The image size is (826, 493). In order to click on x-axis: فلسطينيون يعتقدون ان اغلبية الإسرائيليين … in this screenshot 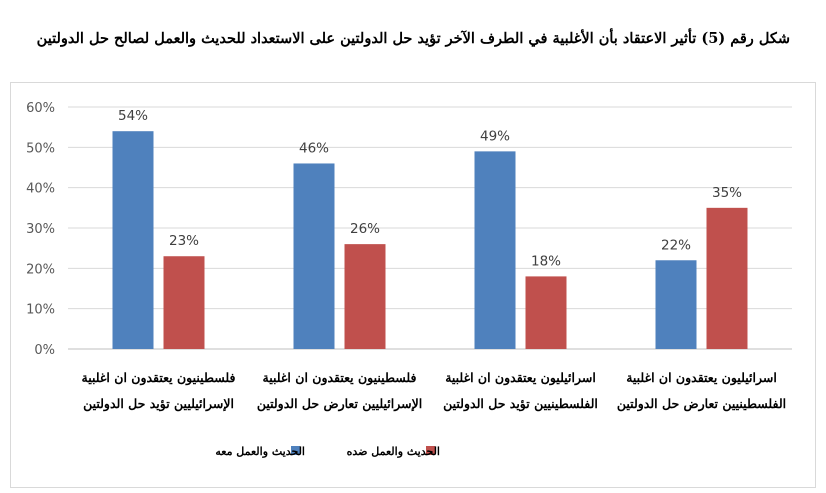, I will do `click(434, 391)`.